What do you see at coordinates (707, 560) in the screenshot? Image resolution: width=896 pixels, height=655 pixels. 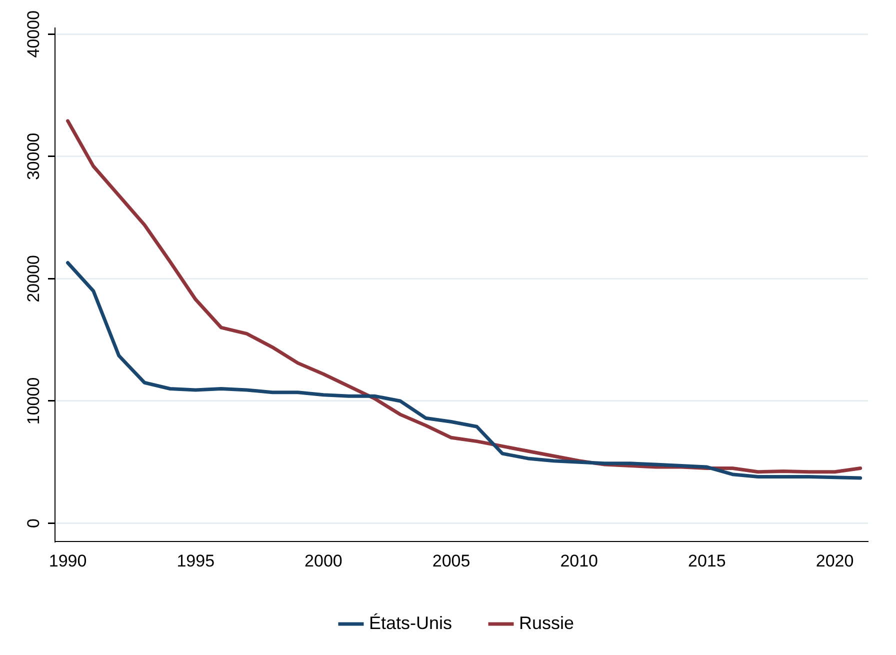 I see `x-tick-label: 2015` at bounding box center [707, 560].